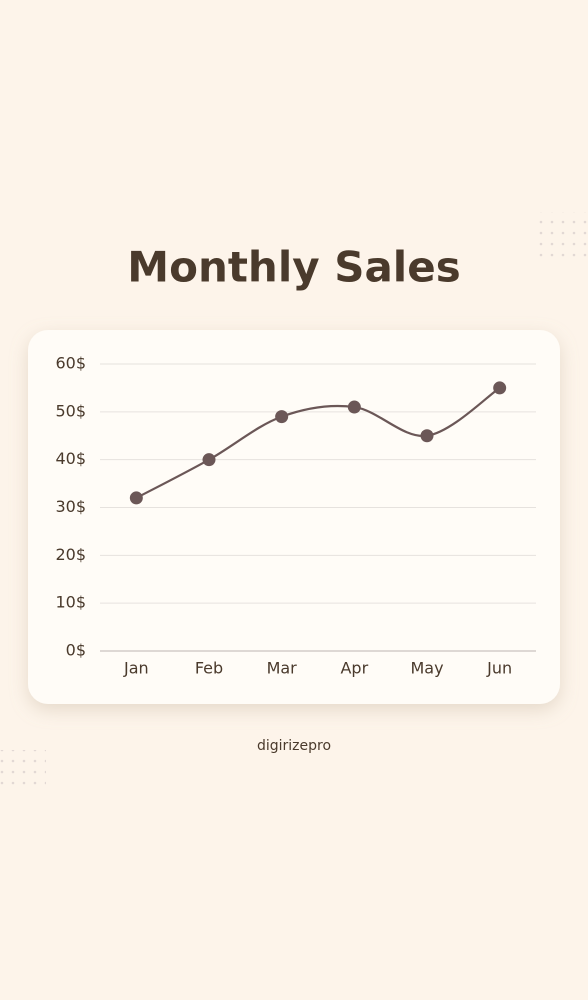 This screenshot has height=1000, width=588. I want to click on line, so click(318, 442).